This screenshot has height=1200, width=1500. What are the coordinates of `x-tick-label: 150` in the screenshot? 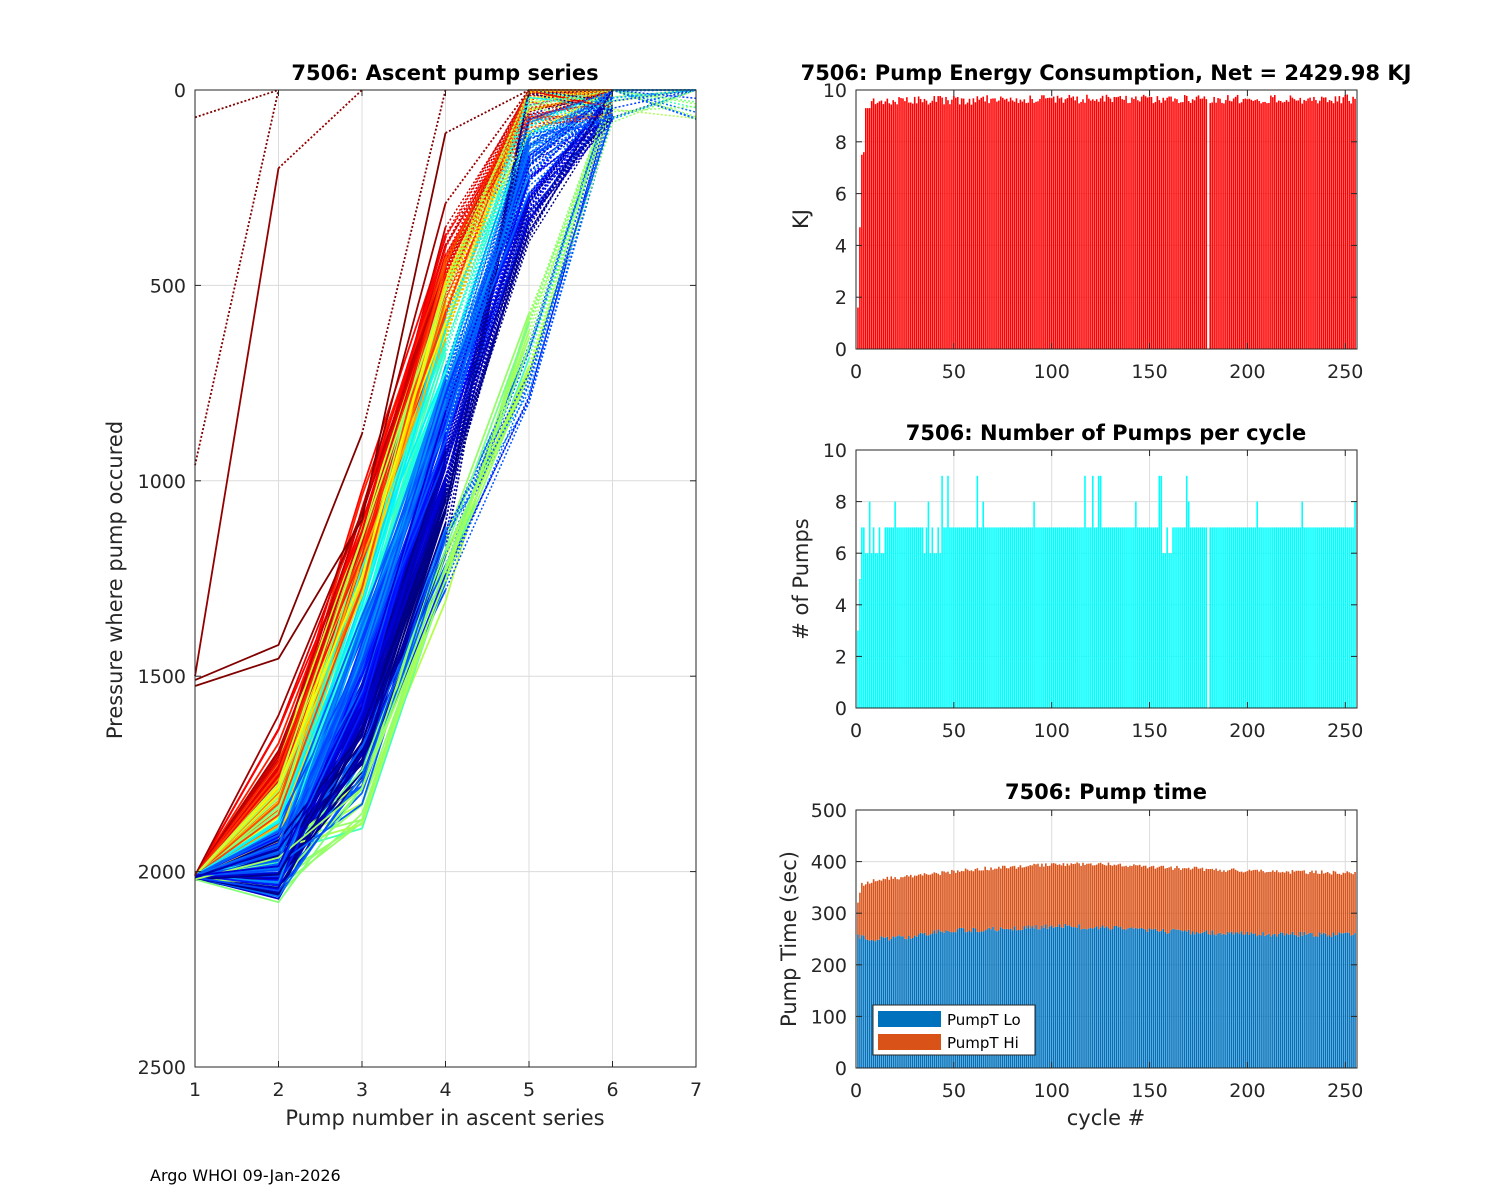 It's located at (1149, 1091).